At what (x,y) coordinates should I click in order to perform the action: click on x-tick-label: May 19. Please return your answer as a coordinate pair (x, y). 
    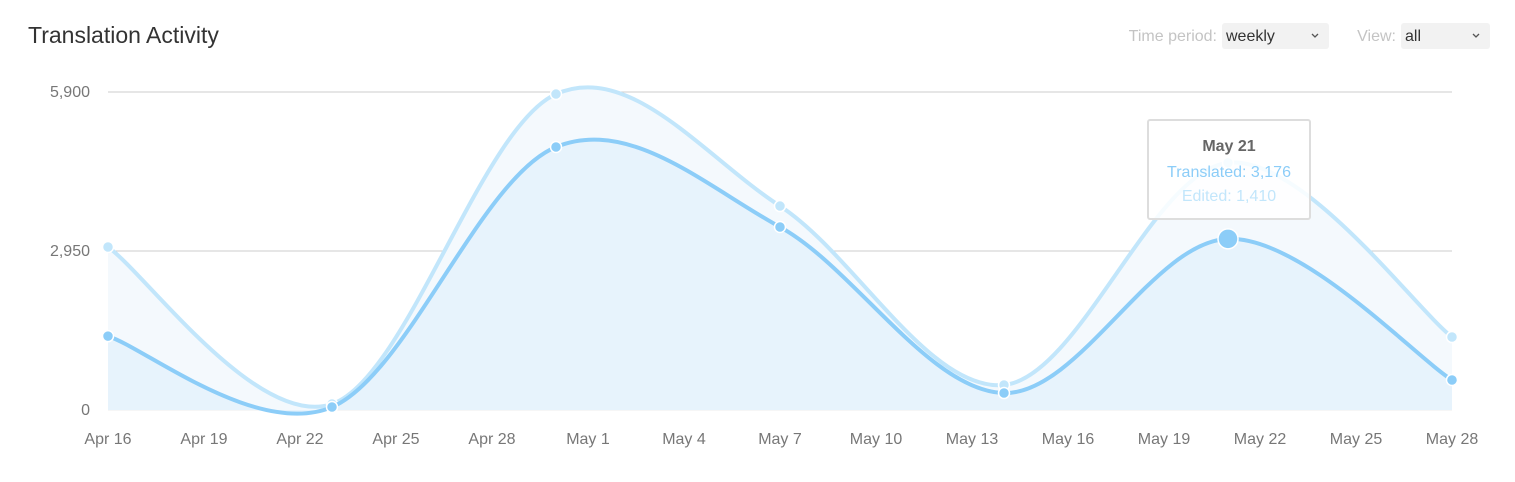
    Looking at the image, I should click on (1164, 439).